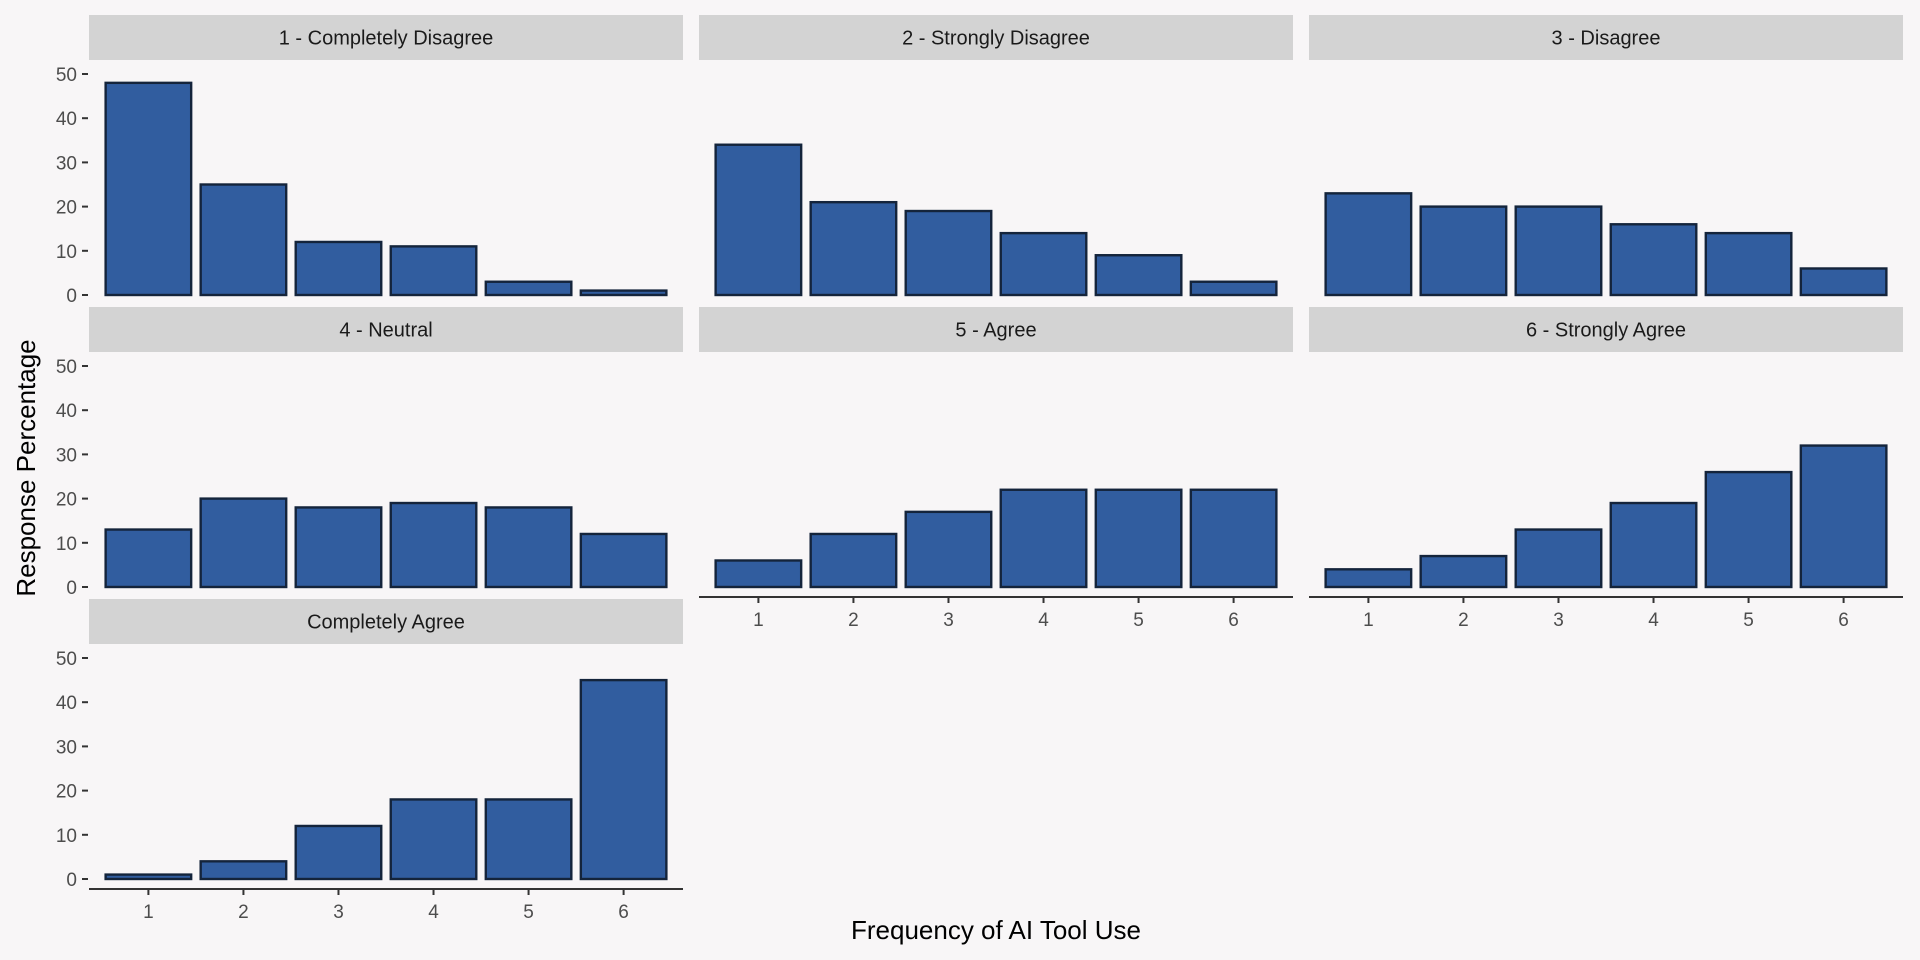 This screenshot has height=960, width=1920. What do you see at coordinates (996, 469) in the screenshot?
I see `facet-panel: 5 - Agree 1 2 3 4 5 6` at bounding box center [996, 469].